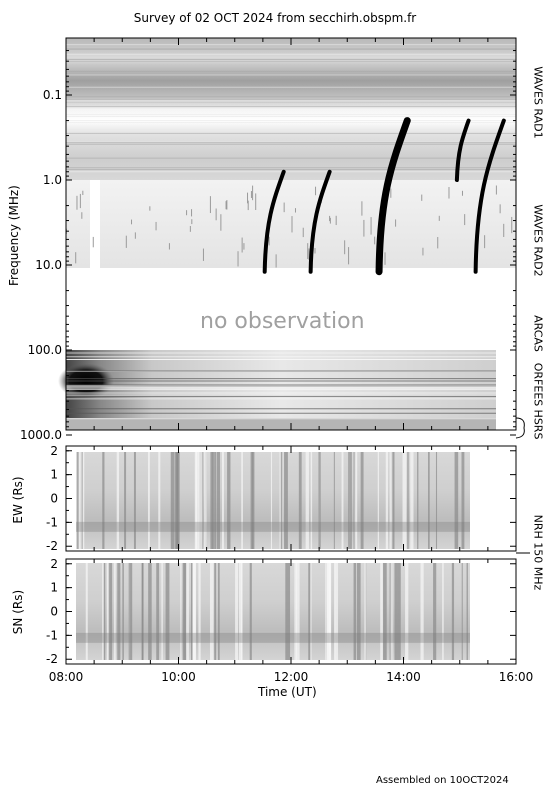 This screenshot has height=800, width=550. Describe the element at coordinates (66, 677) in the screenshot. I see `time-tick-label: 08:00` at that location.